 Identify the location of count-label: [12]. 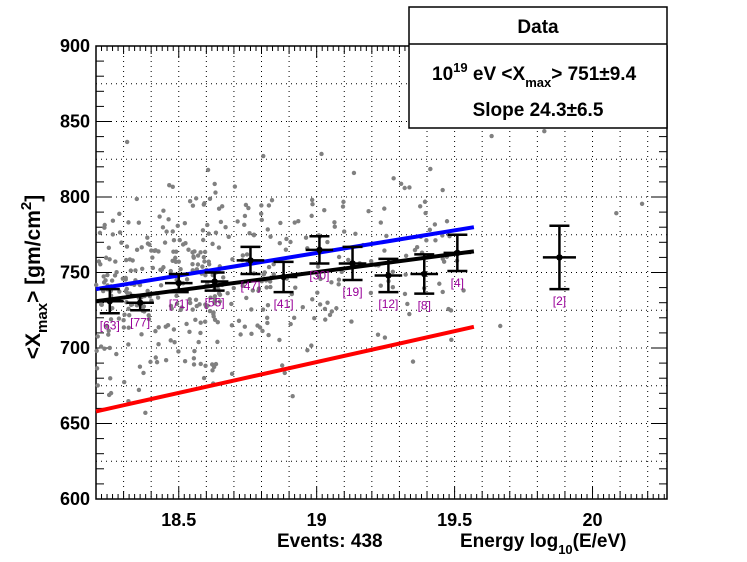
(388, 304).